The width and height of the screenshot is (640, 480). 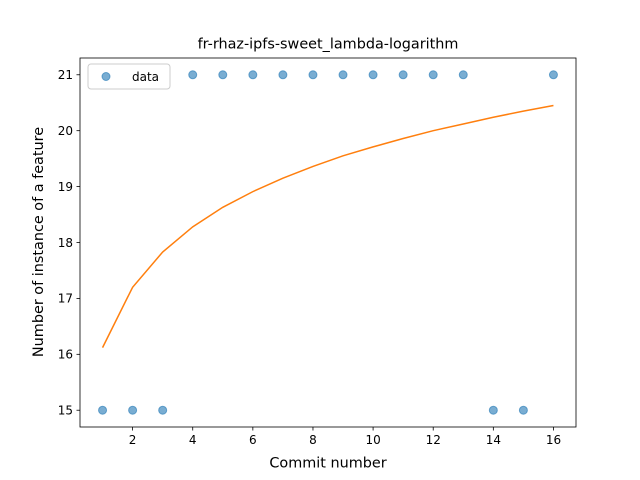 What do you see at coordinates (65, 187) in the screenshot?
I see `y-tick-label: 19` at bounding box center [65, 187].